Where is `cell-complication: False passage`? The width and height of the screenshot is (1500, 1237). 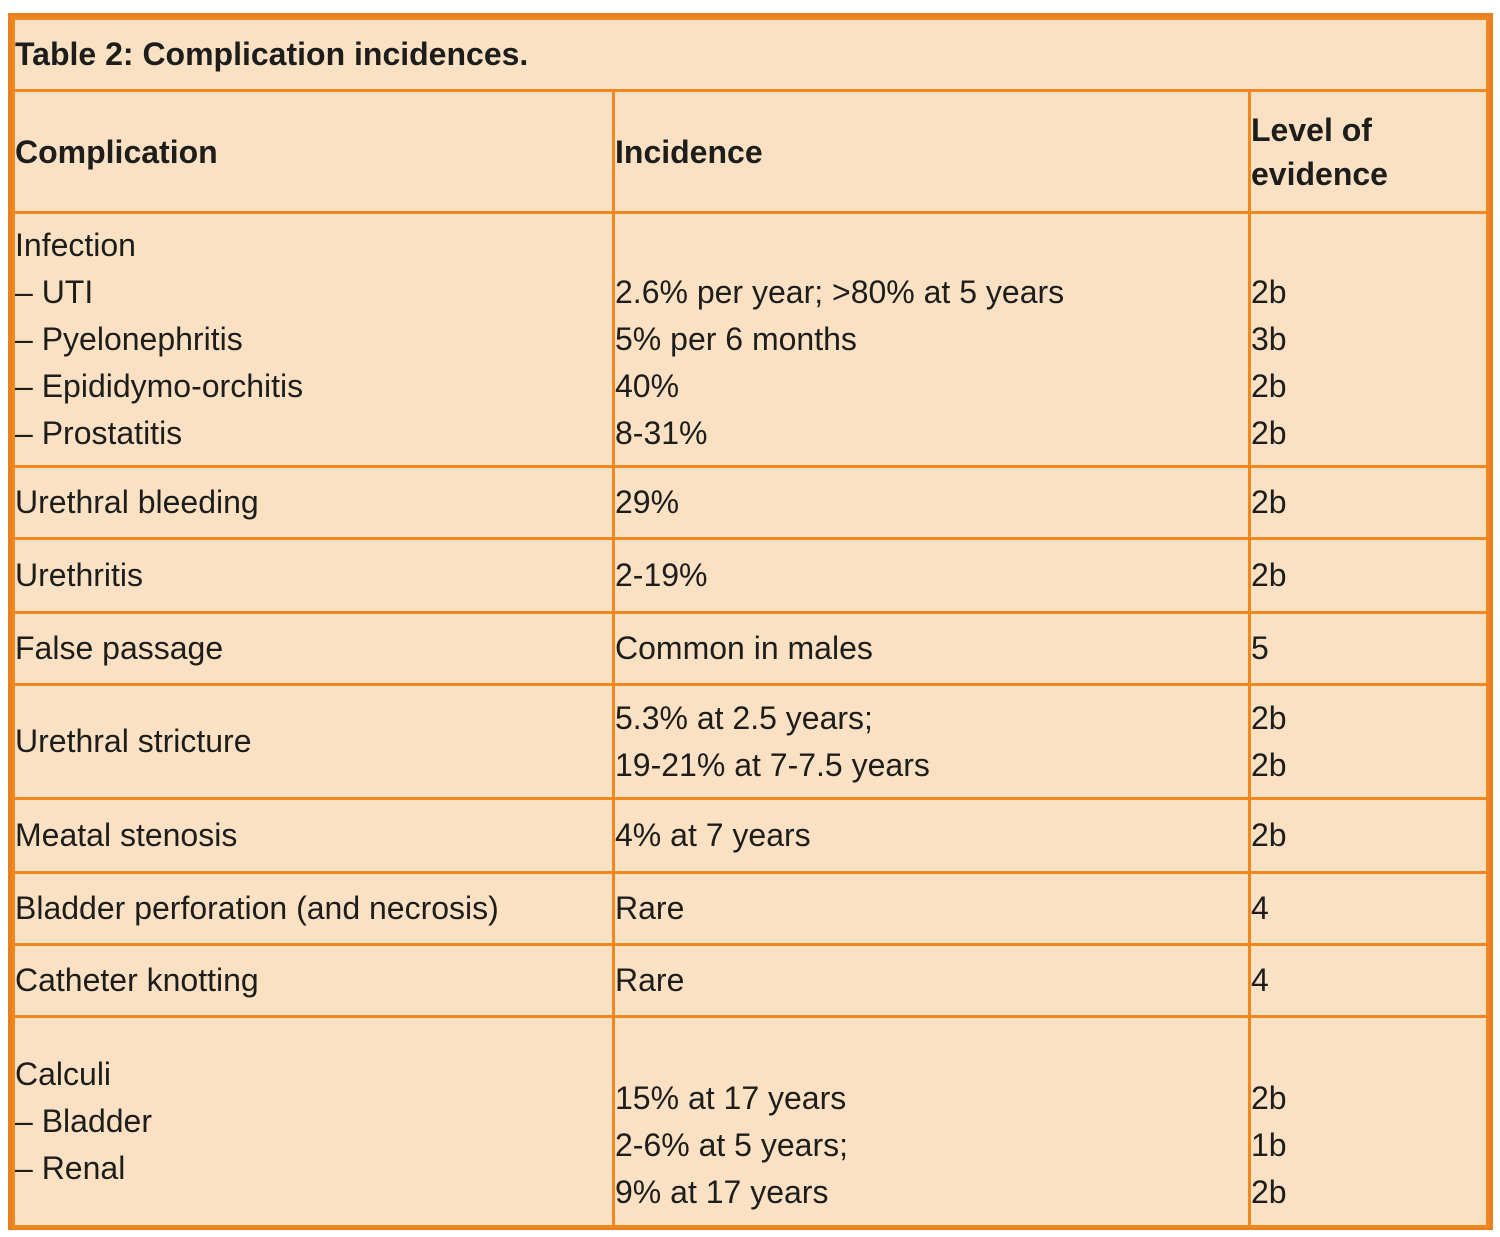 cell-complication: False passage is located at coordinates (313, 648).